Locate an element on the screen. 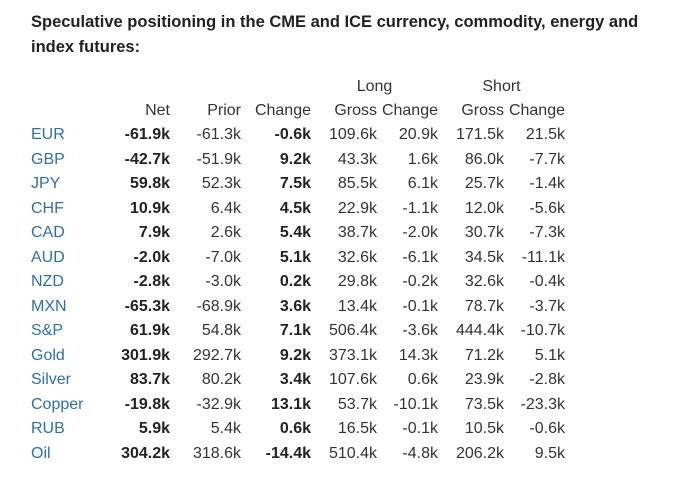 The width and height of the screenshot is (676, 485). cell-long-gross: 38.7k is located at coordinates (357, 233).